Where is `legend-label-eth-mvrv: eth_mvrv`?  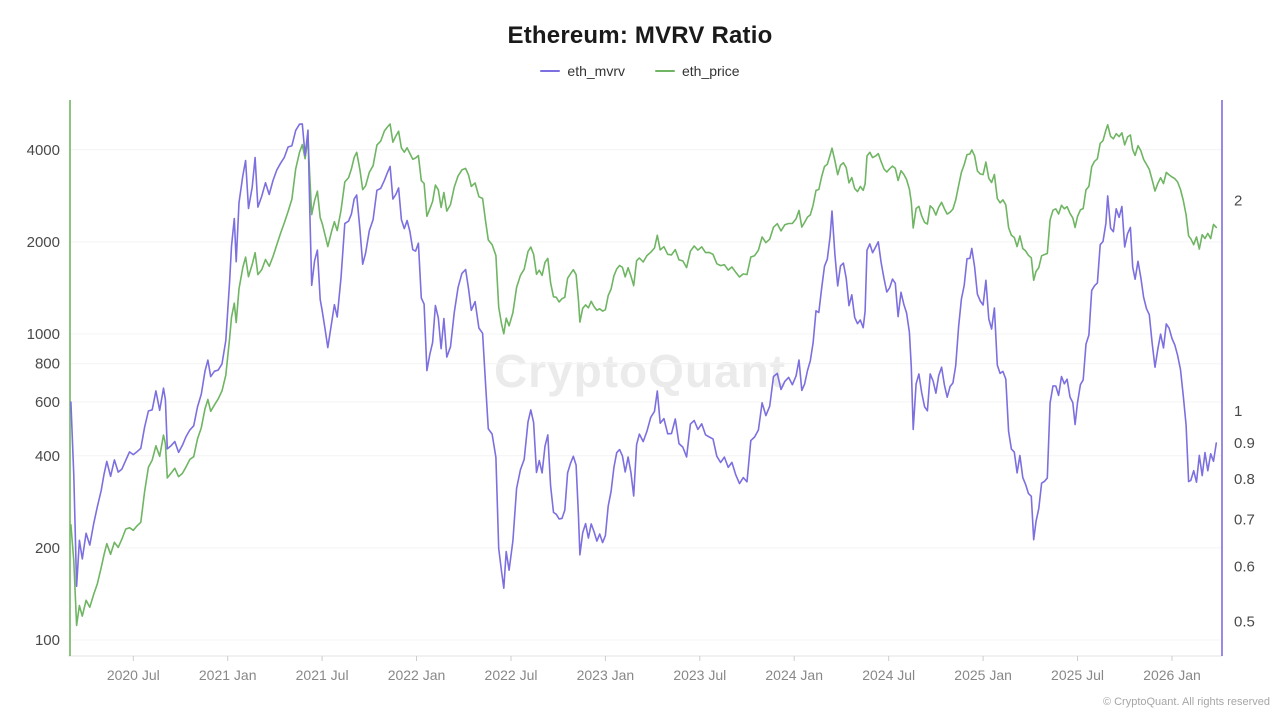 legend-label-eth-mvrv: eth_mvrv is located at coordinates (596, 71).